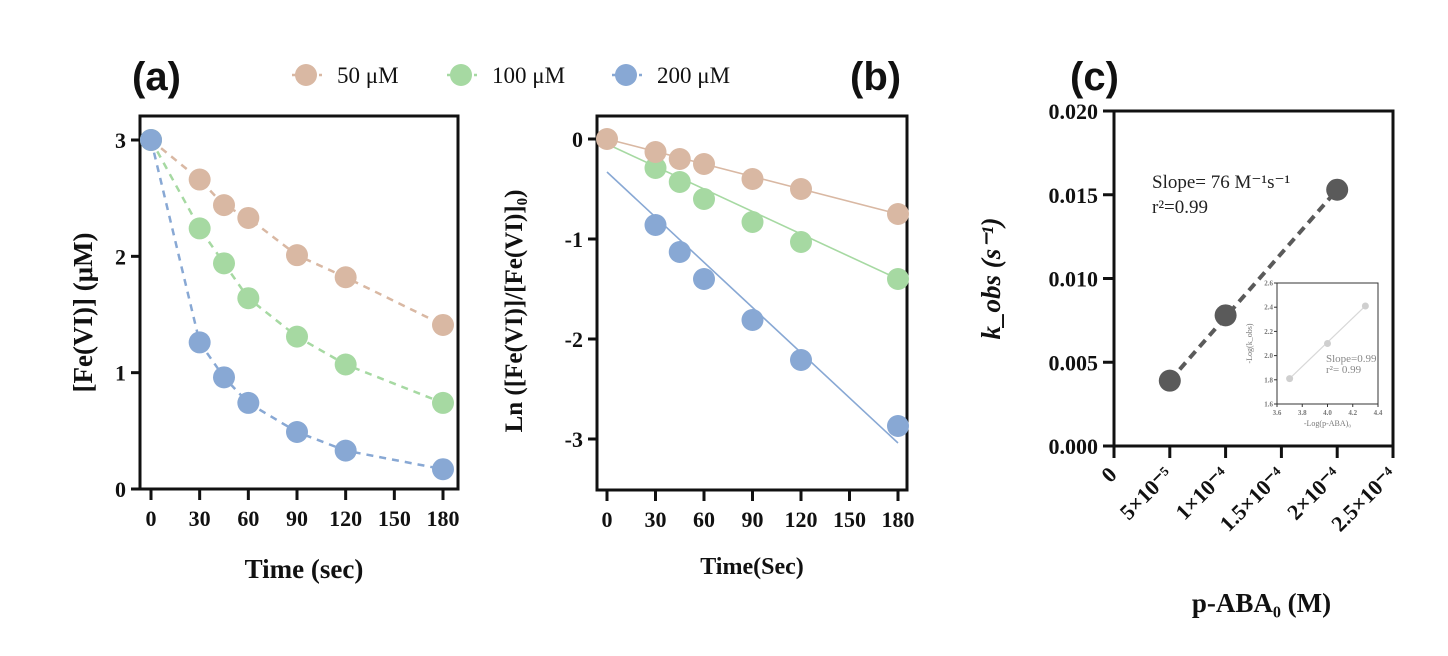  What do you see at coordinates (1327, 423) in the screenshot?
I see `inset-x-axis-title: -Log(p-ABA)₀` at bounding box center [1327, 423].